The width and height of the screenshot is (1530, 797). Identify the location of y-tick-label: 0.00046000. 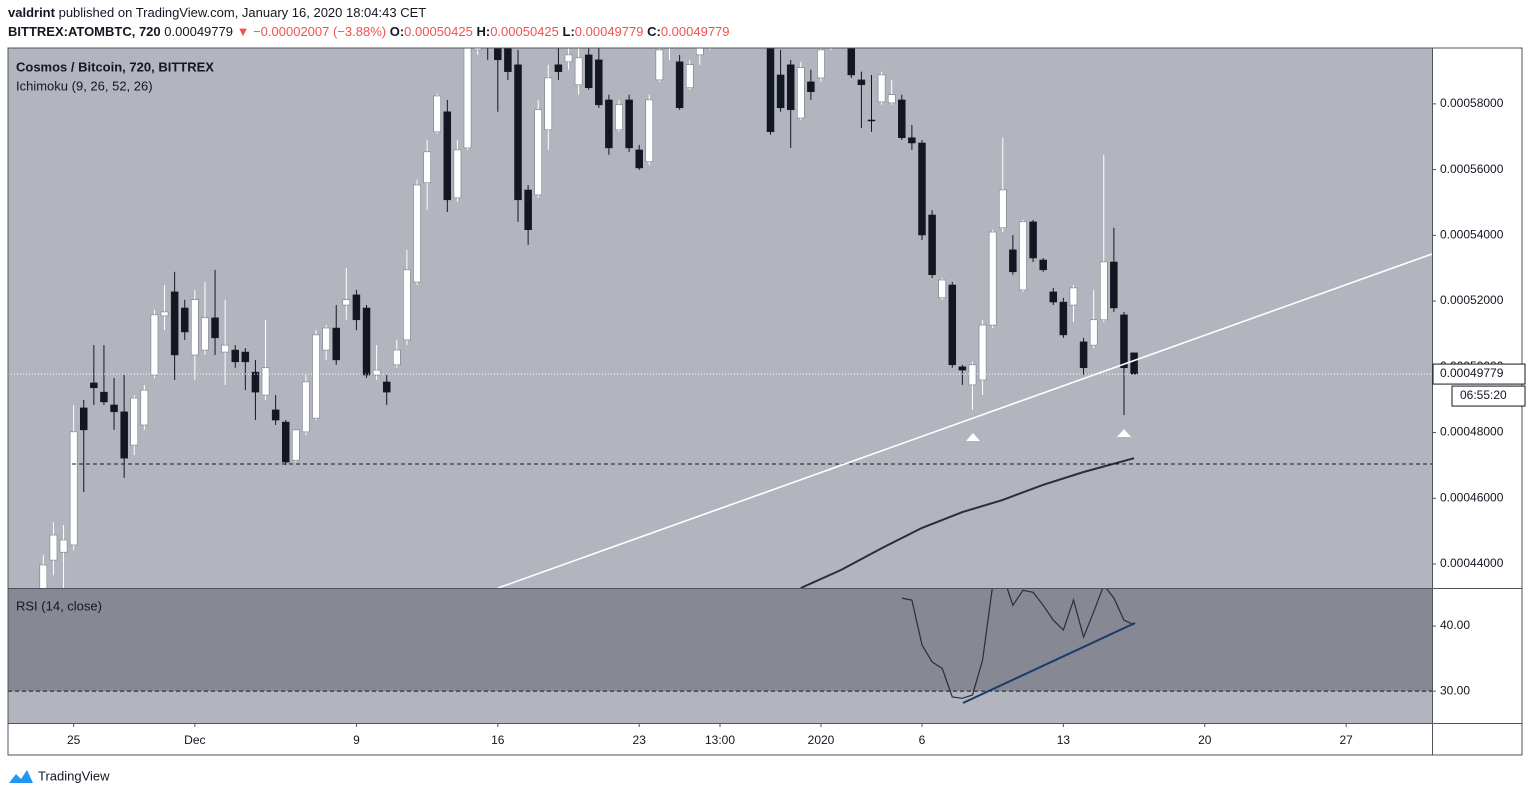
(1472, 497).